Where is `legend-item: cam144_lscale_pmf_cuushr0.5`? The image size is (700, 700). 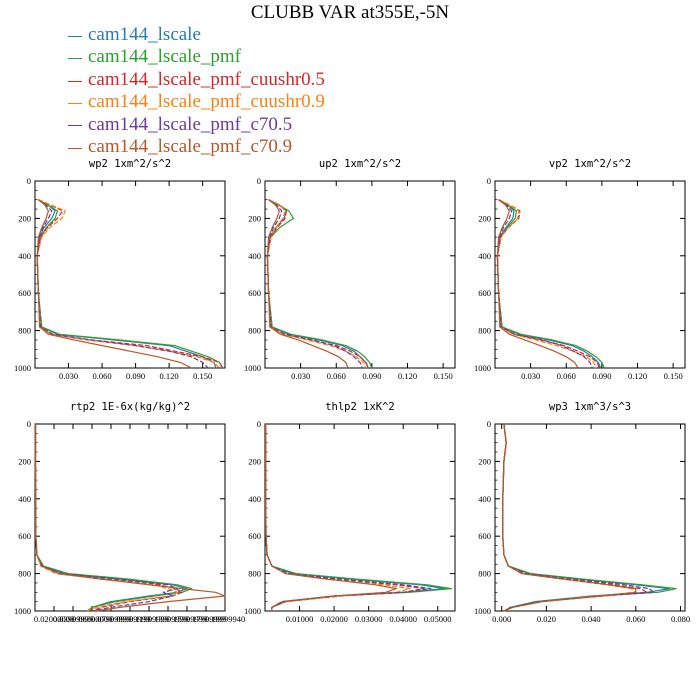 legend-item: cam144_lscale_pmf_cuushr0.5 is located at coordinates (196, 80).